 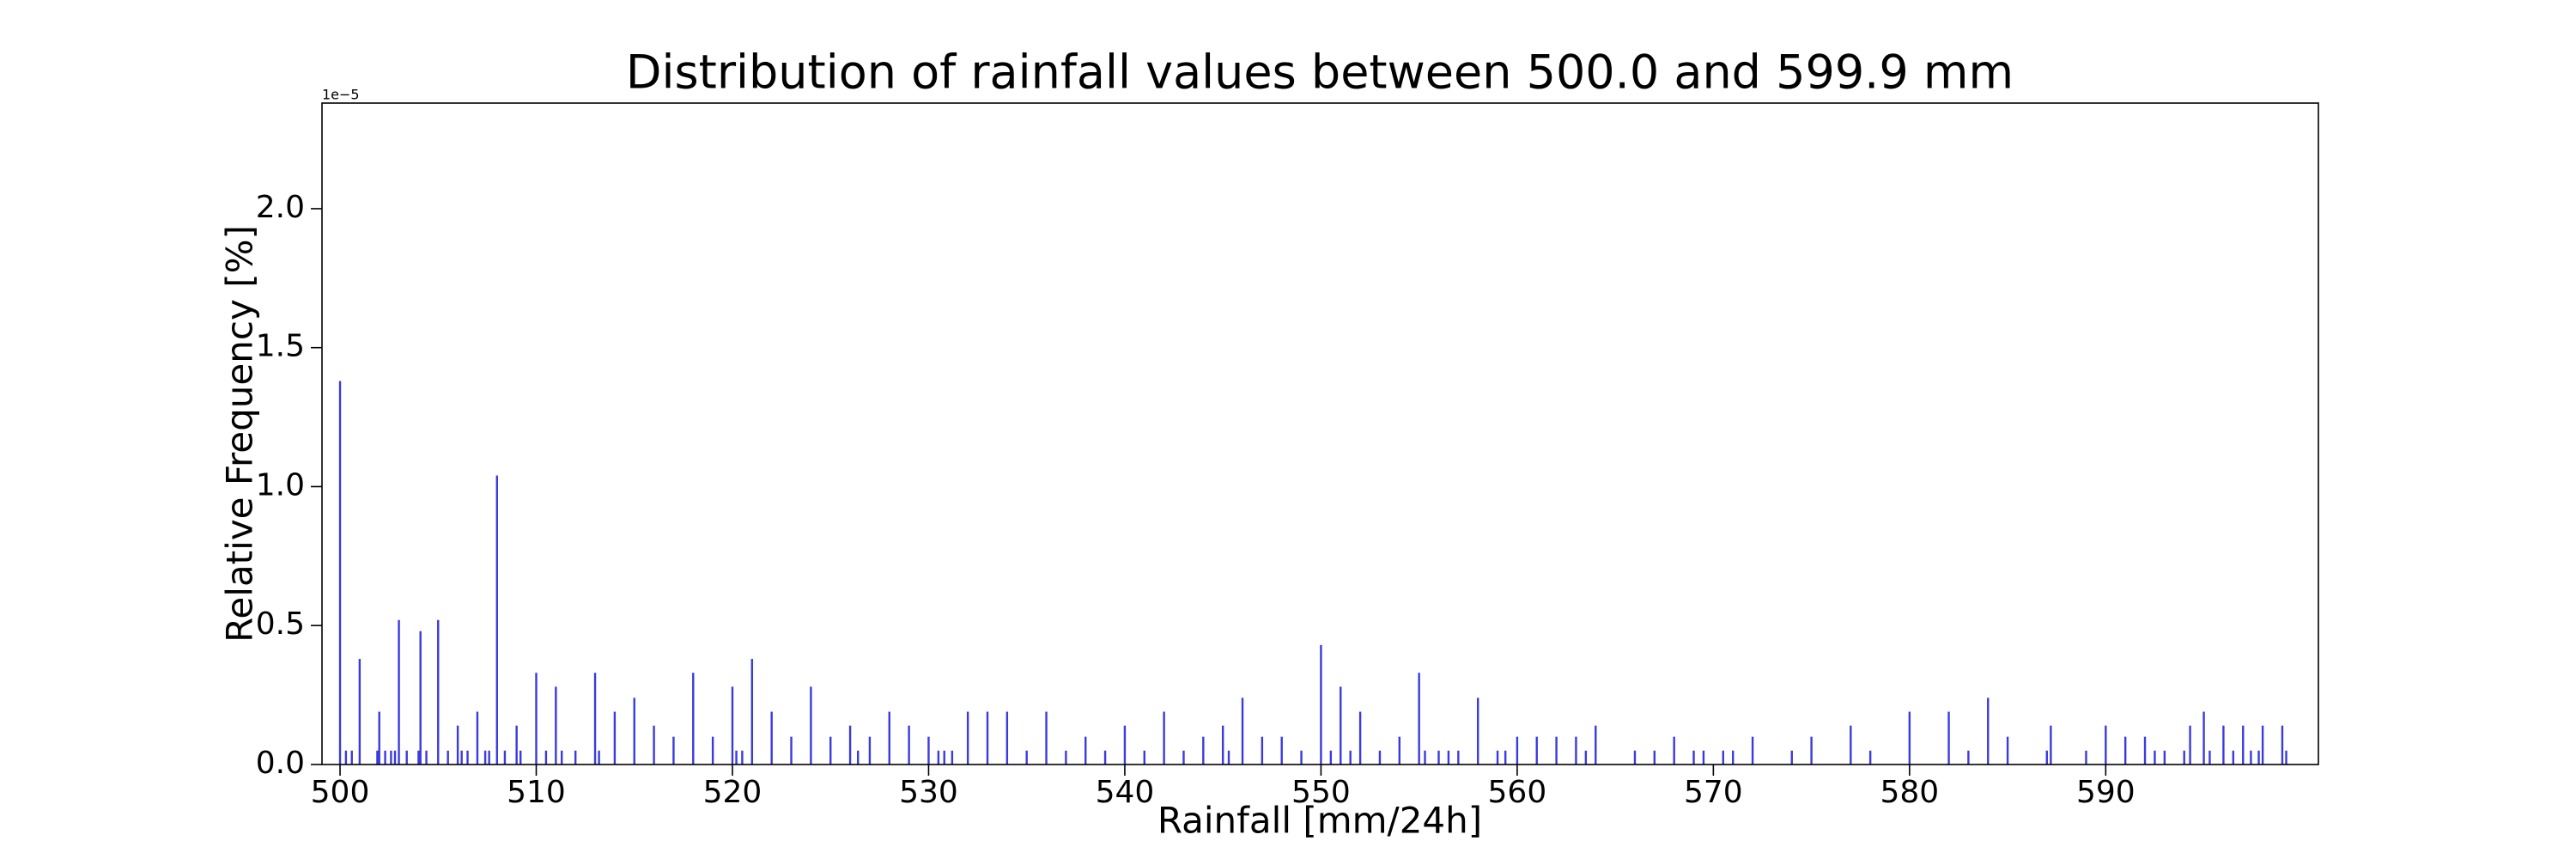 I want to click on y-tick-label: 1.5, so click(x=280, y=346).